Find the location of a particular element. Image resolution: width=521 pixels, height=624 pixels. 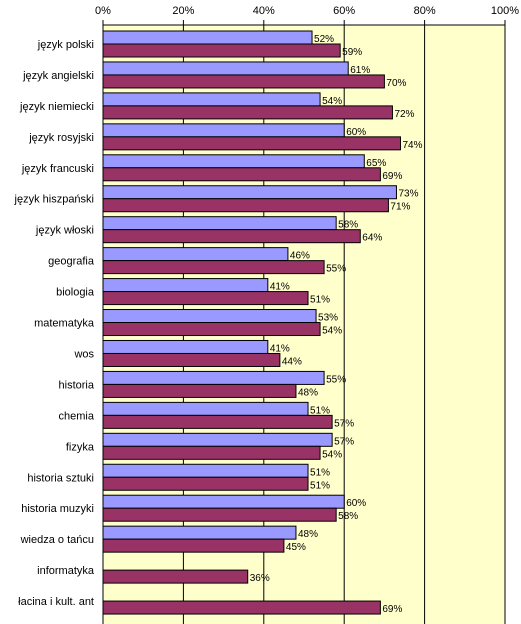

x-tick-label: 40% is located at coordinates (264, 11).